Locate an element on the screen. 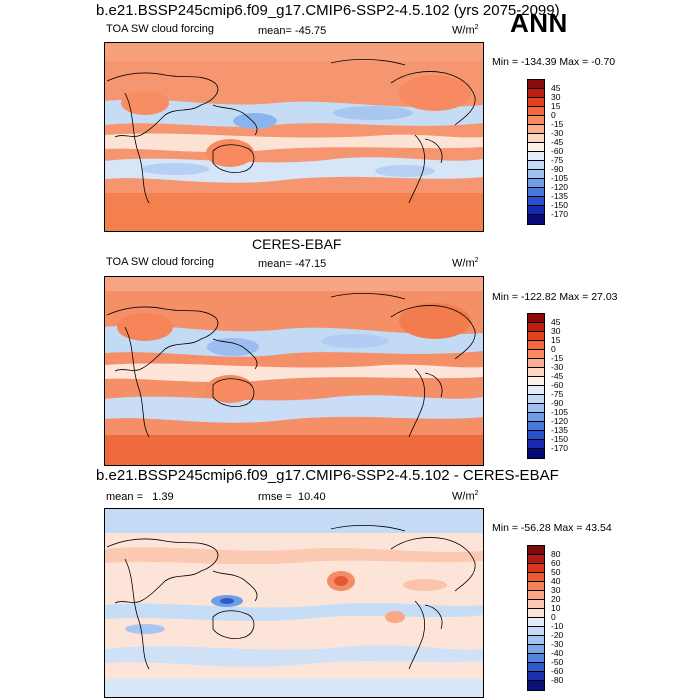 This screenshot has width=700, height=700. panel-2-variable-label: TOA SW cloud forcing is located at coordinates (160, 262).